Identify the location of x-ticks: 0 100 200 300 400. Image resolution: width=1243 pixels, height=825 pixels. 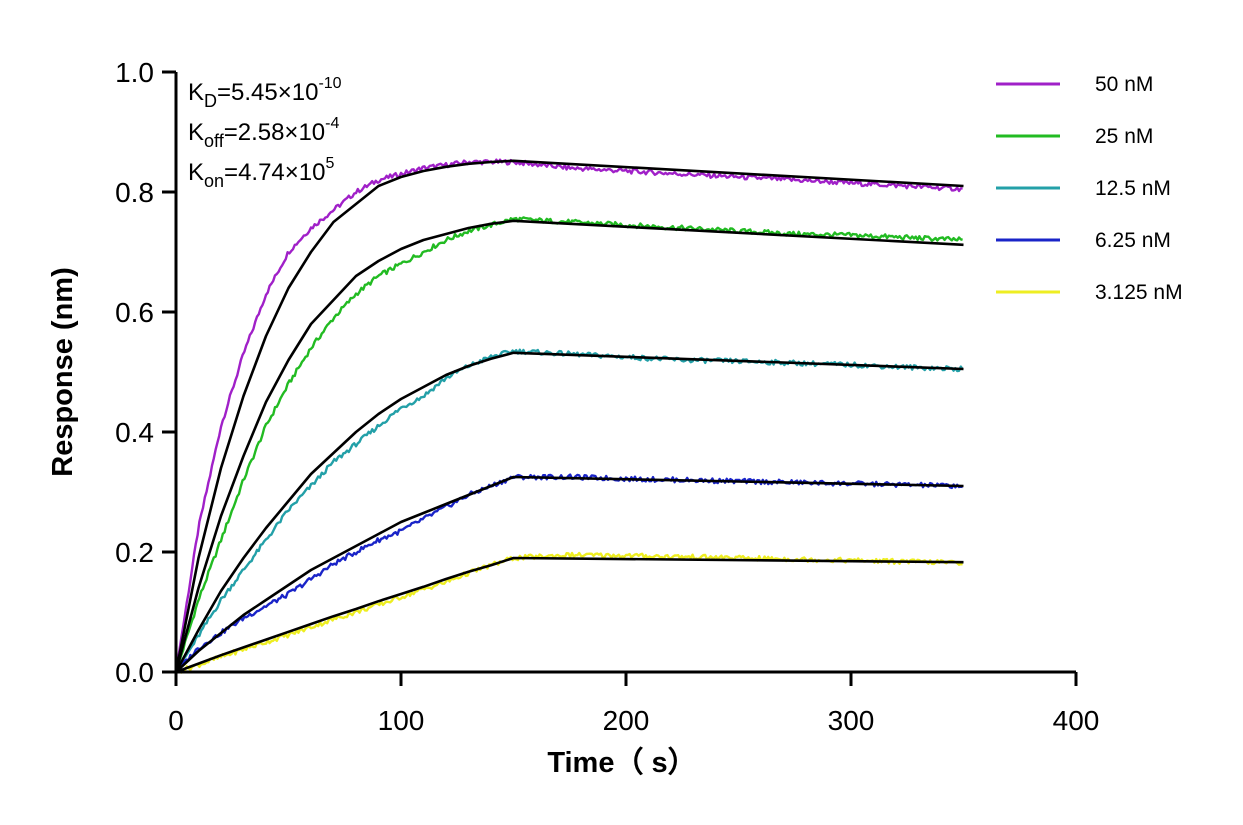
(633, 704).